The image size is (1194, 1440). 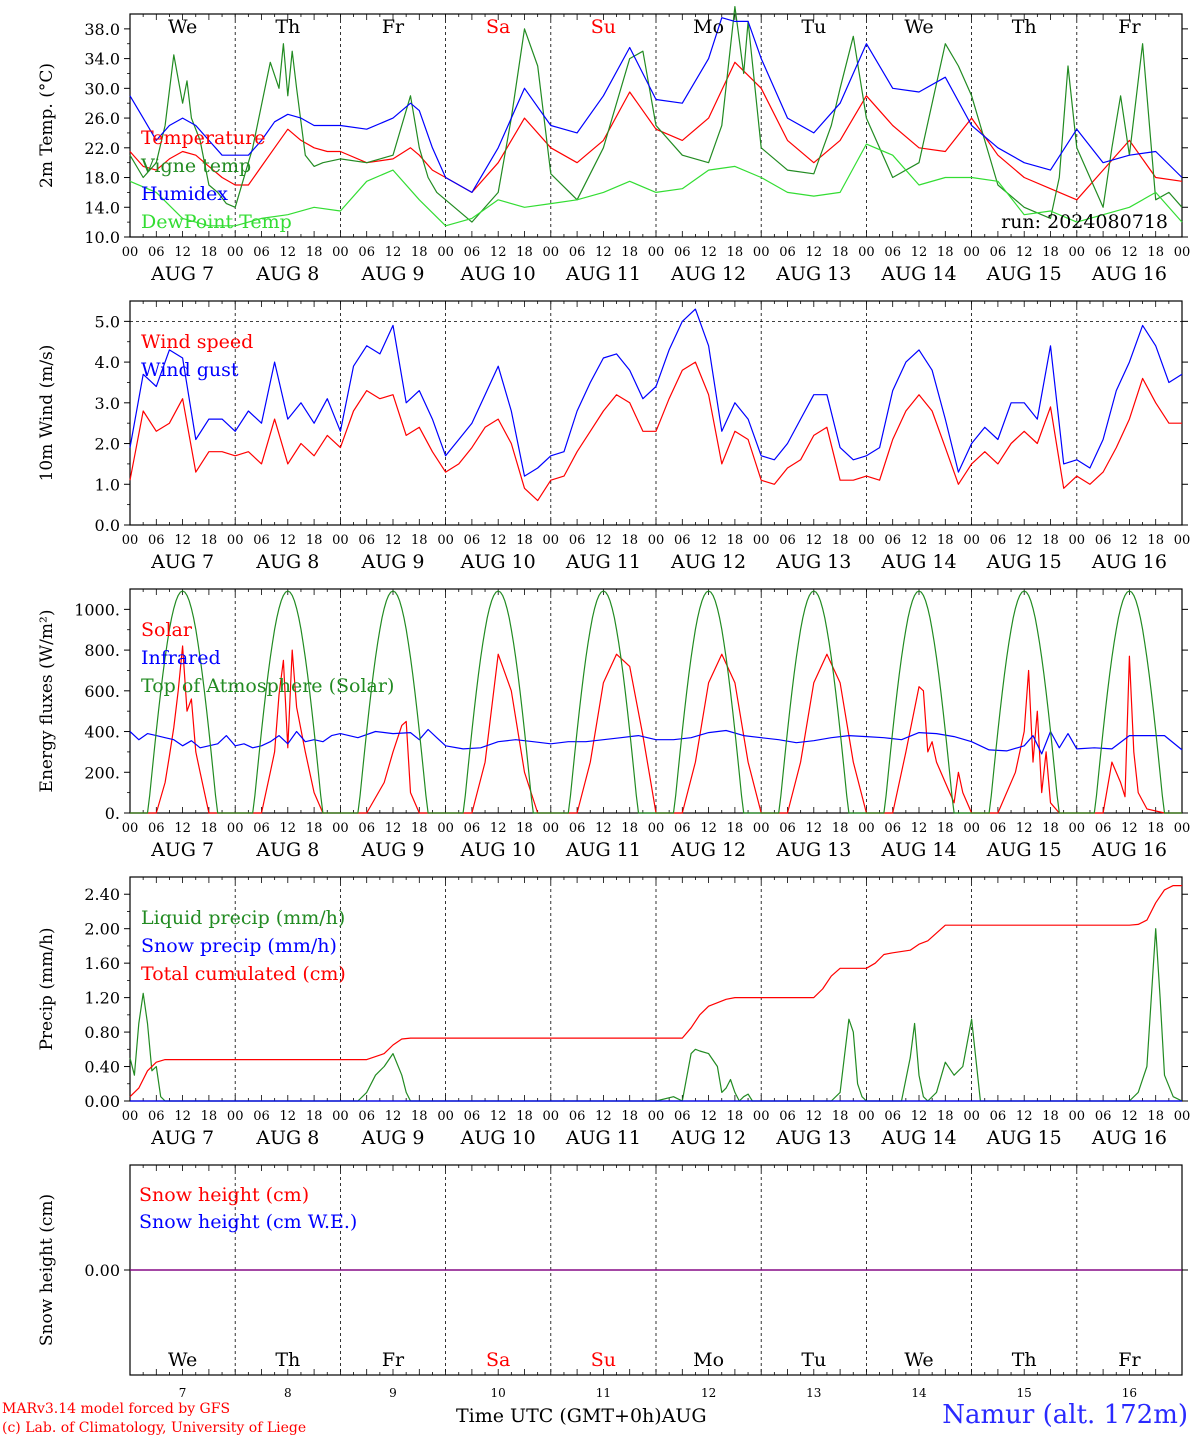 What do you see at coordinates (288, 1393) in the screenshot?
I see `day-number-label: 8` at bounding box center [288, 1393].